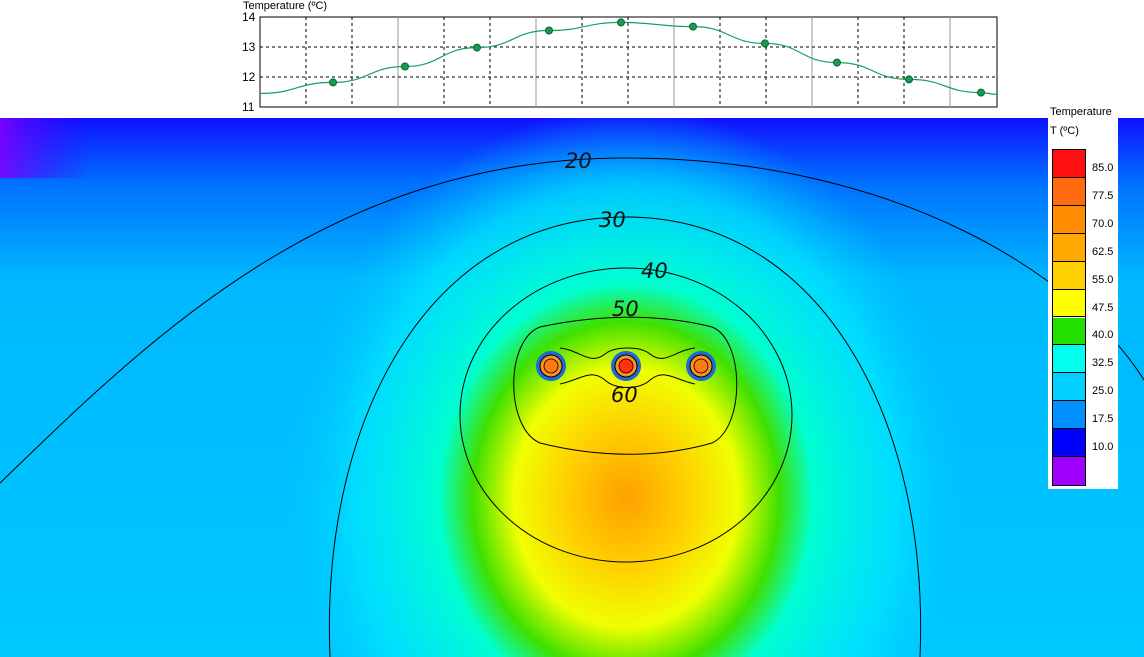 This screenshot has height=657, width=1144. Describe the element at coordinates (249, 17) in the screenshot. I see `y-tick-label: 14` at that location.